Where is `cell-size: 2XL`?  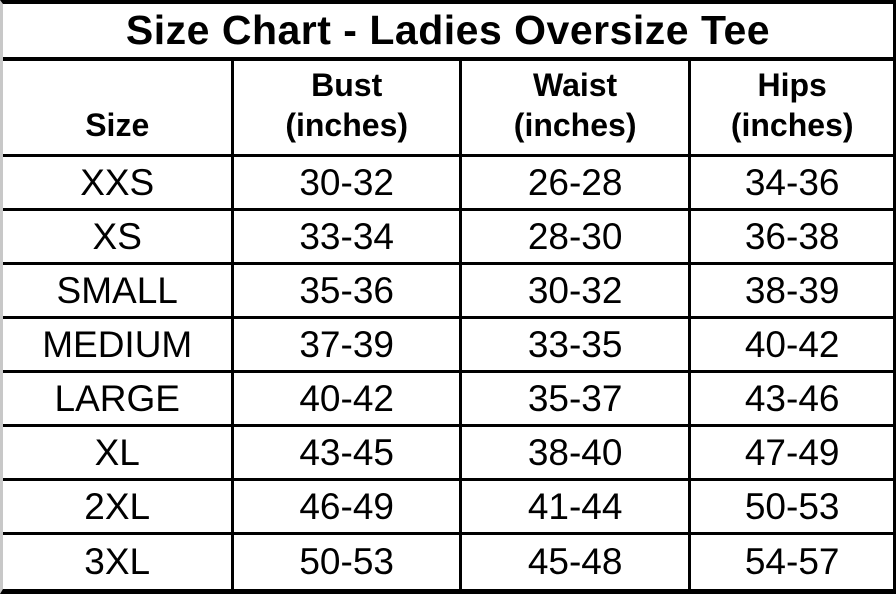 cell-size: 2XL is located at coordinates (119, 508).